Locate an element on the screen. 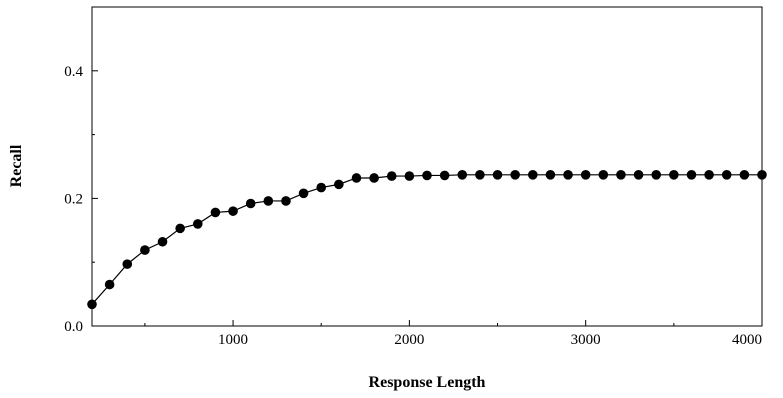 This screenshot has height=398, width=783. y-tick-label: 0.2 is located at coordinates (73, 199).